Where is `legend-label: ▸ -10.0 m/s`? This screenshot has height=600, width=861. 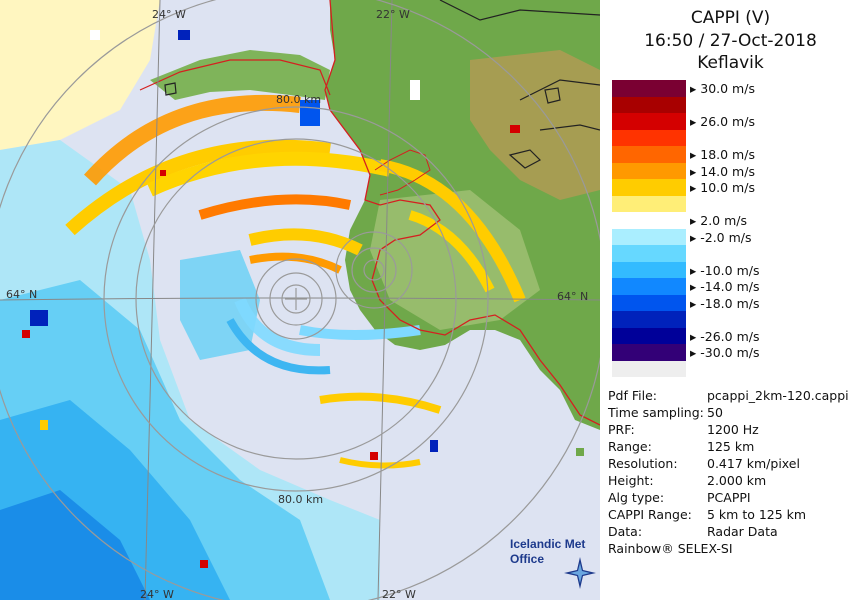
legend-label: ▸ -10.0 m/s is located at coordinates (725, 270).